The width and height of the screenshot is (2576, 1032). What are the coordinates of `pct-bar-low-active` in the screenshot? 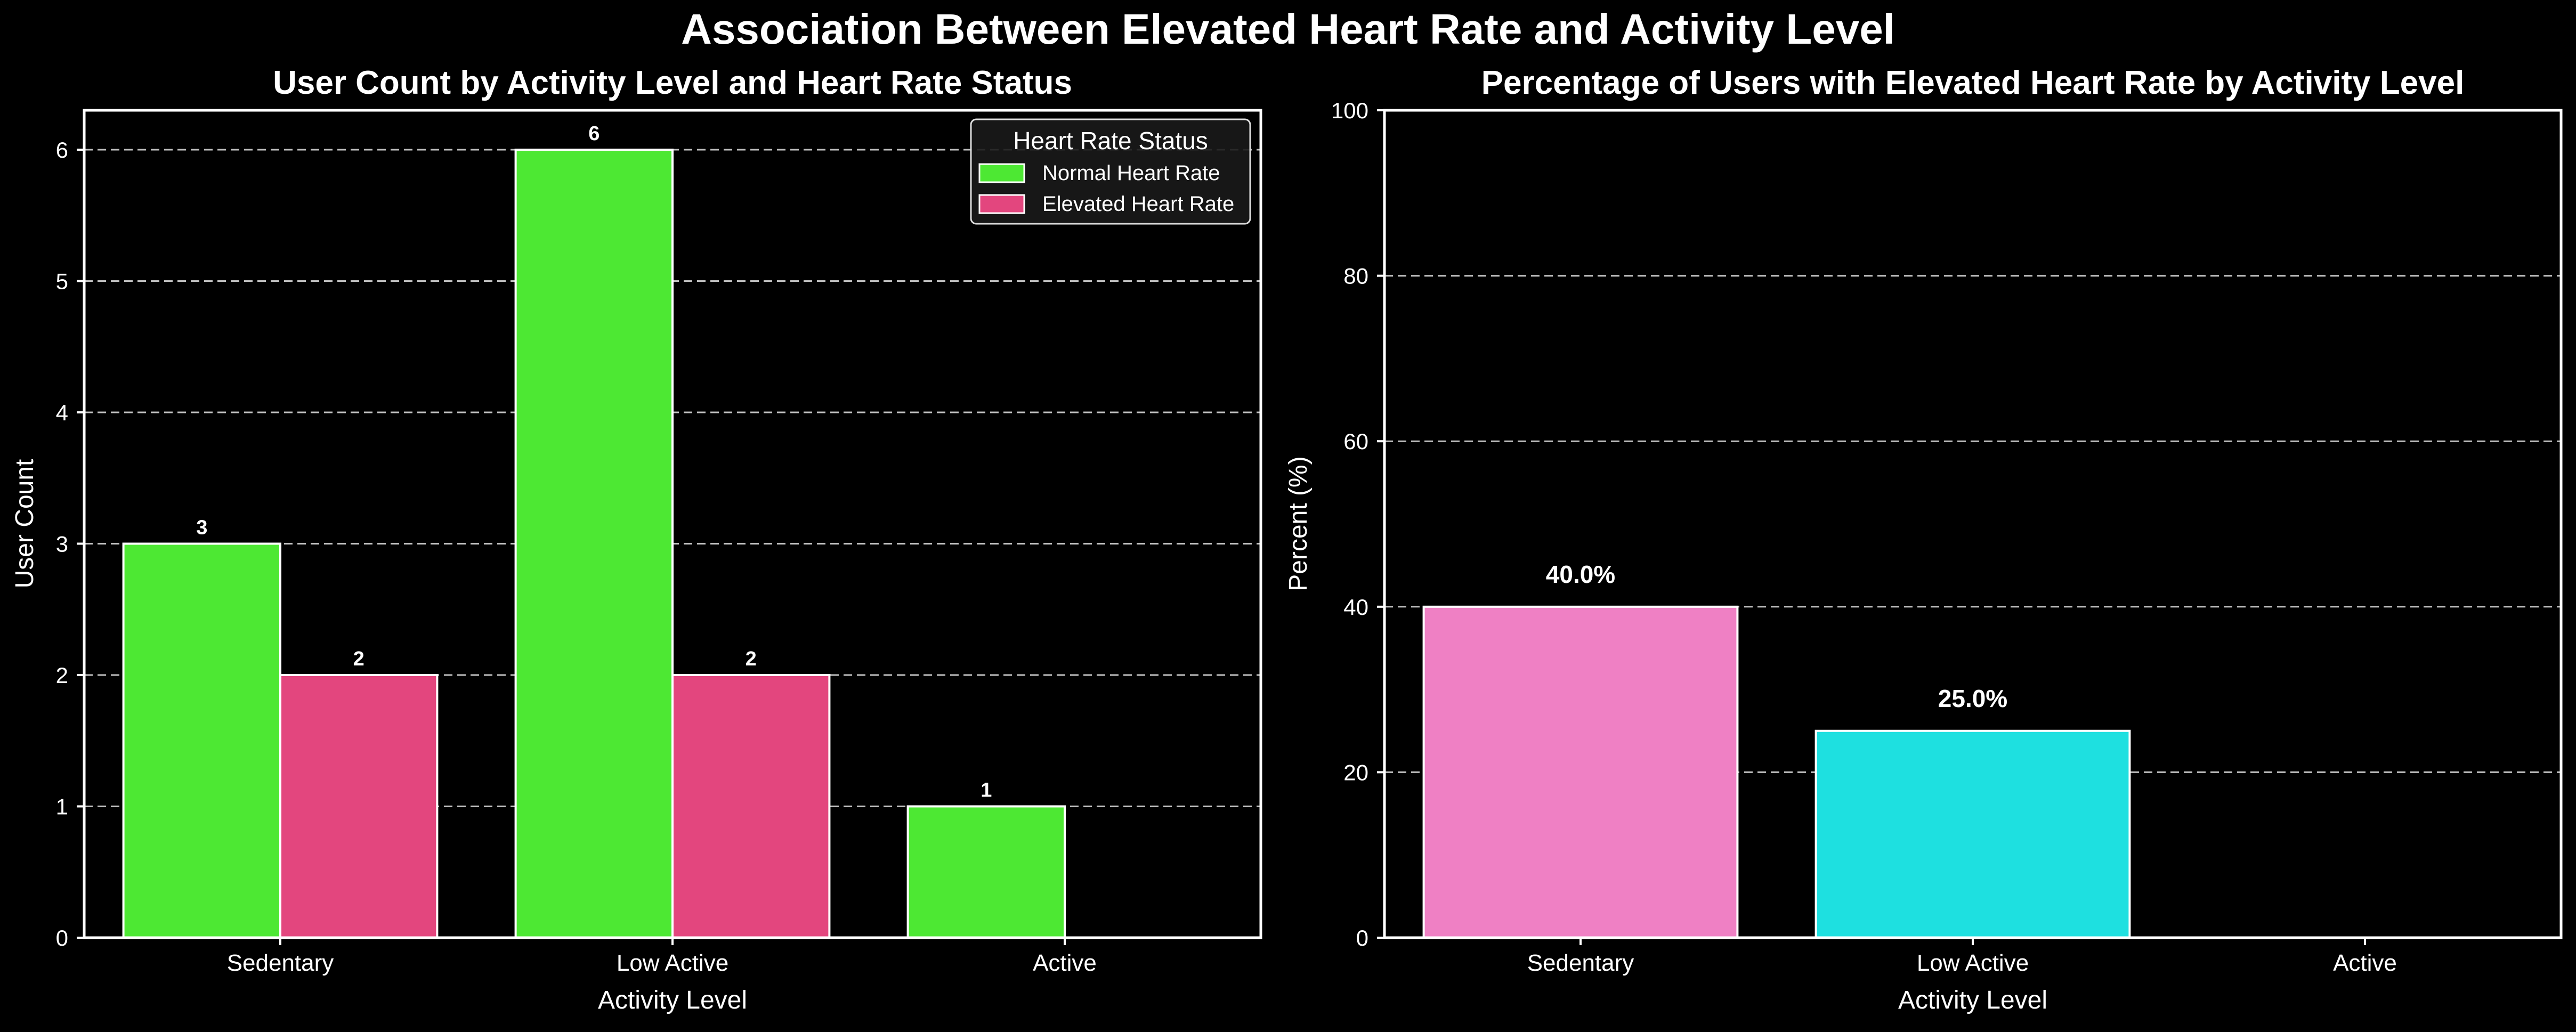 It's located at (1972, 834).